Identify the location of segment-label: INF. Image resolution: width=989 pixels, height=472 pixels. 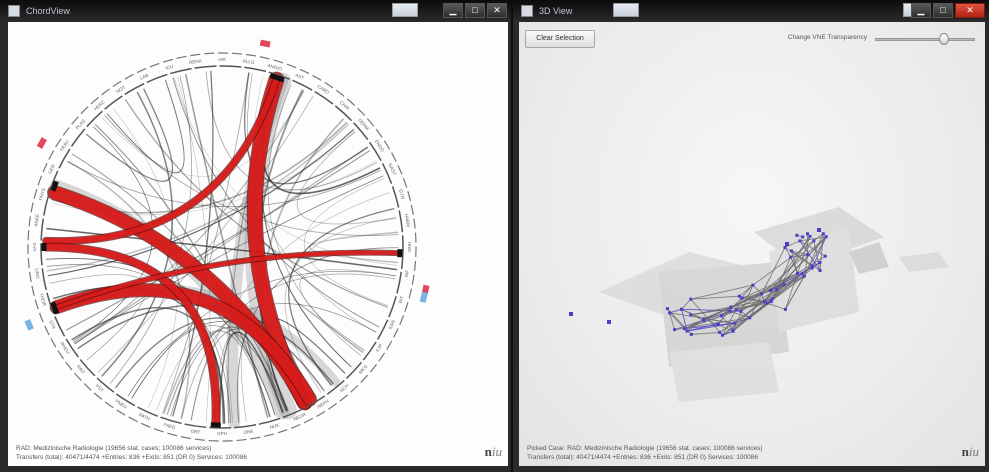
(407, 273).